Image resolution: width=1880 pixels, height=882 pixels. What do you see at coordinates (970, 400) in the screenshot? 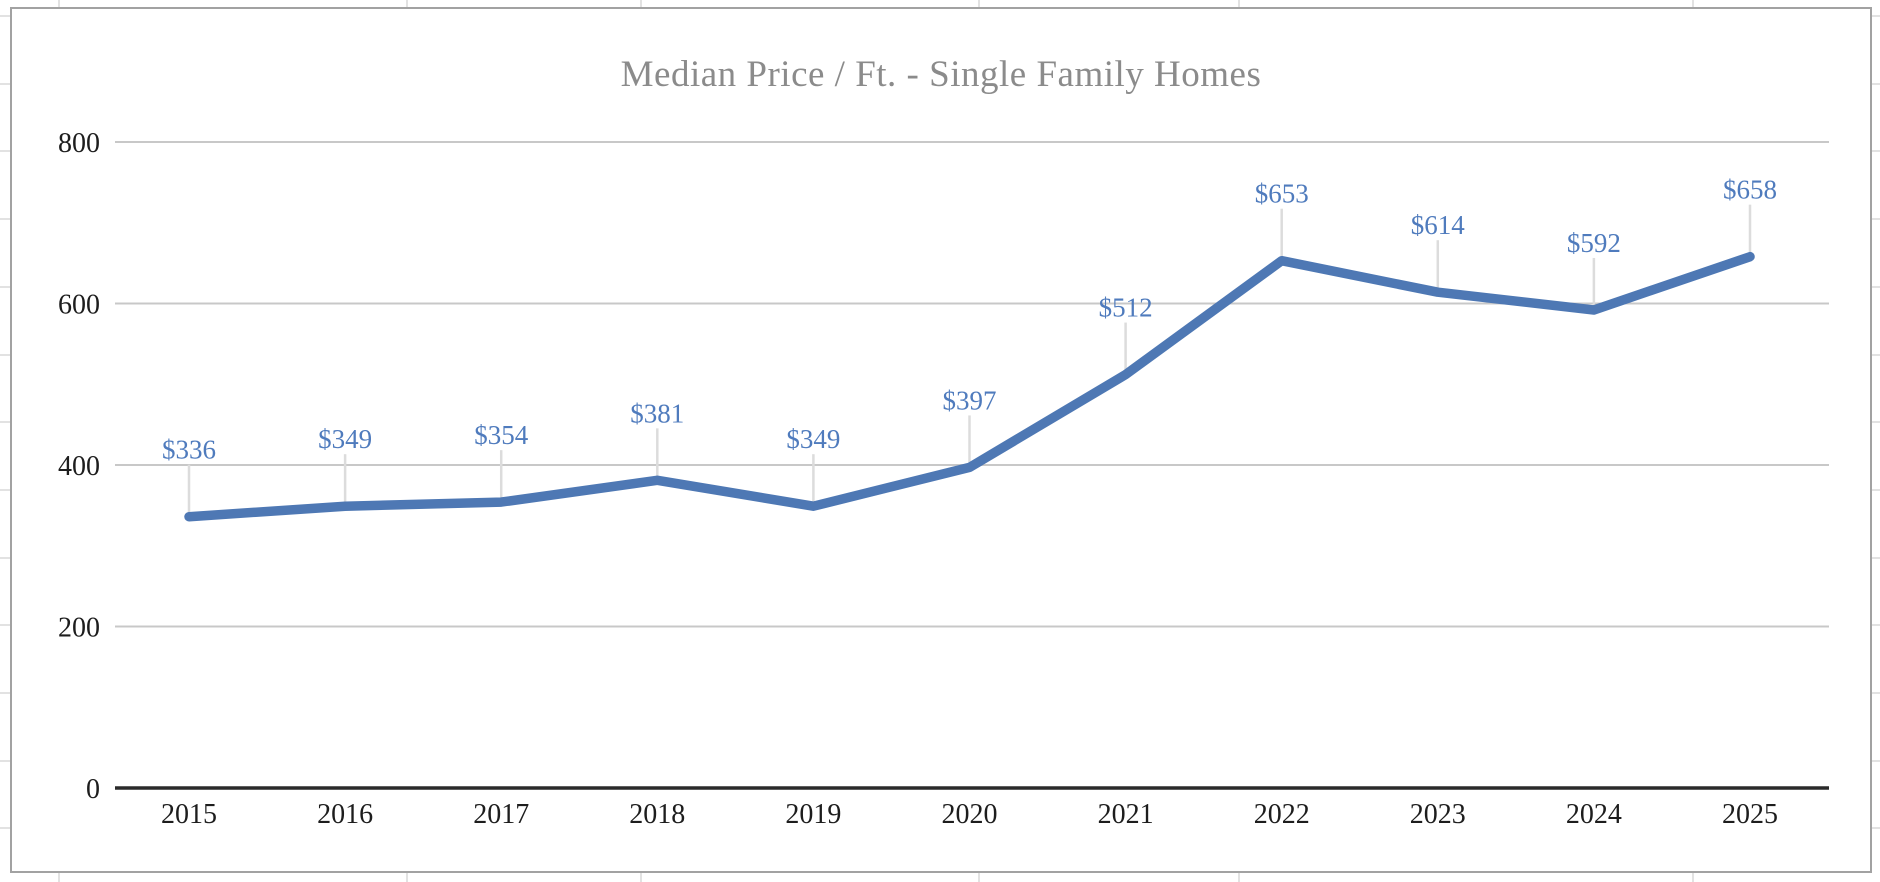
I see `data-label: $397` at bounding box center [970, 400].